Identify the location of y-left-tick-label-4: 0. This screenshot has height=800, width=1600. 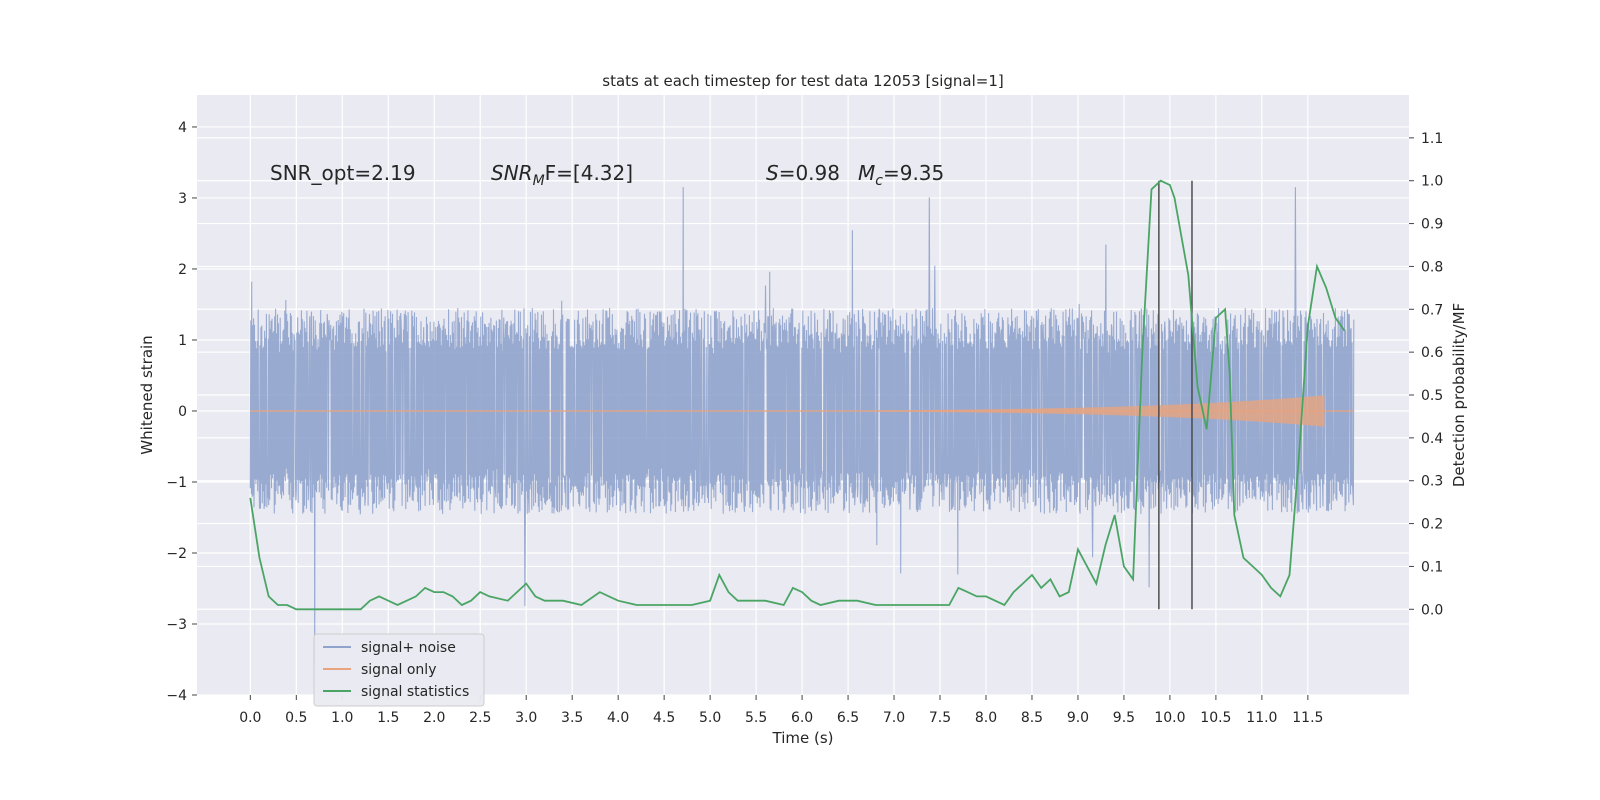
(182, 412).